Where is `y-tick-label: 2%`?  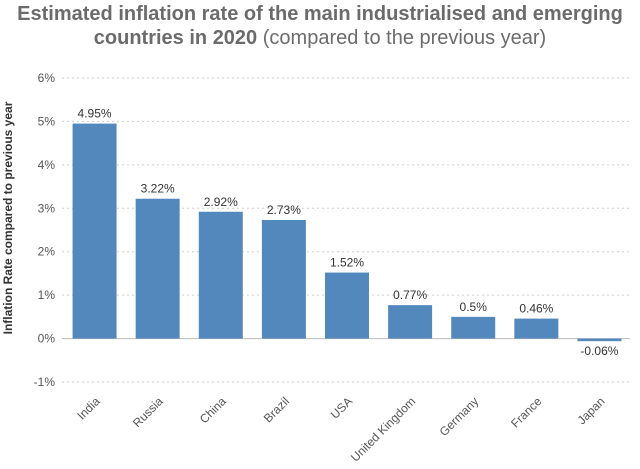
y-tick-label: 2% is located at coordinates (47, 252).